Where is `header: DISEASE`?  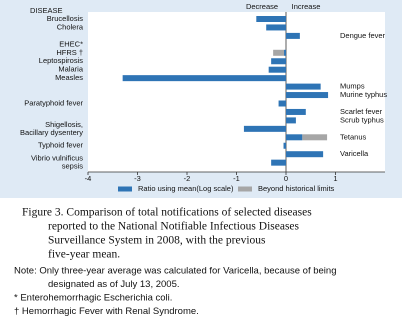
header: DISEASE is located at coordinates (46, 10).